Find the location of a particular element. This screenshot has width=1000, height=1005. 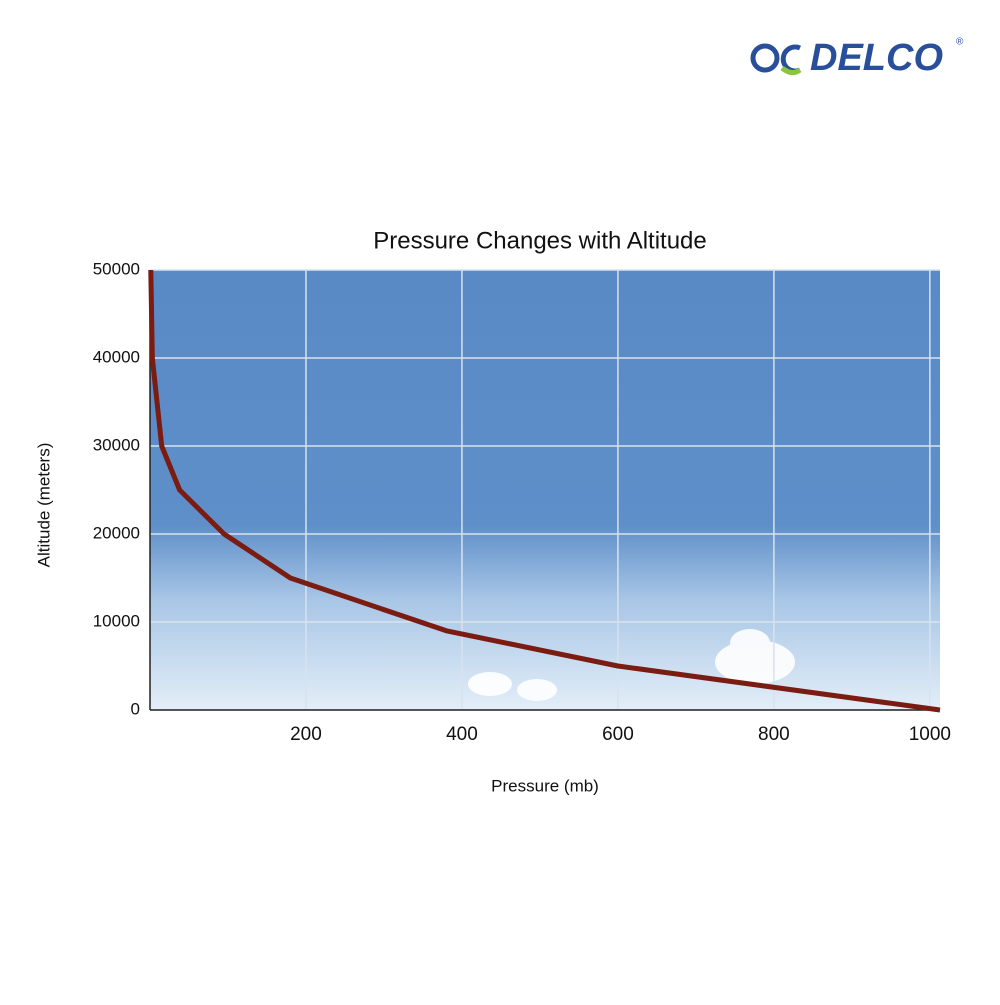

x-axis-label: Pressure (mb) is located at coordinates (545, 785).